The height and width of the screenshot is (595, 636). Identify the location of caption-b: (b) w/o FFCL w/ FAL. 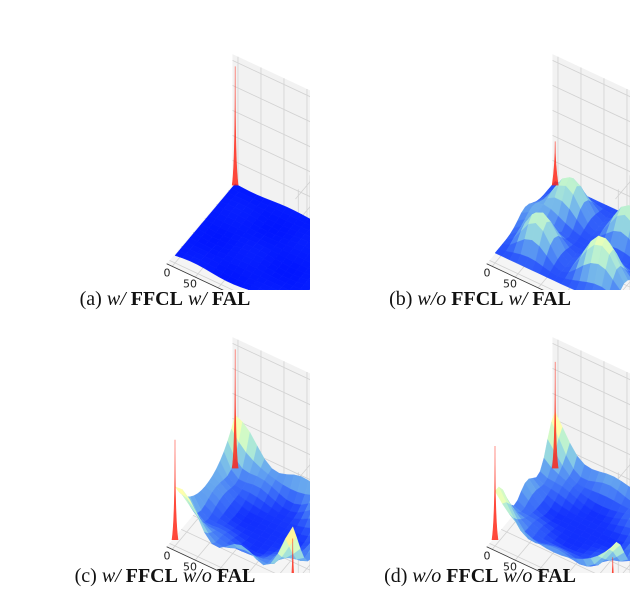
(480, 299).